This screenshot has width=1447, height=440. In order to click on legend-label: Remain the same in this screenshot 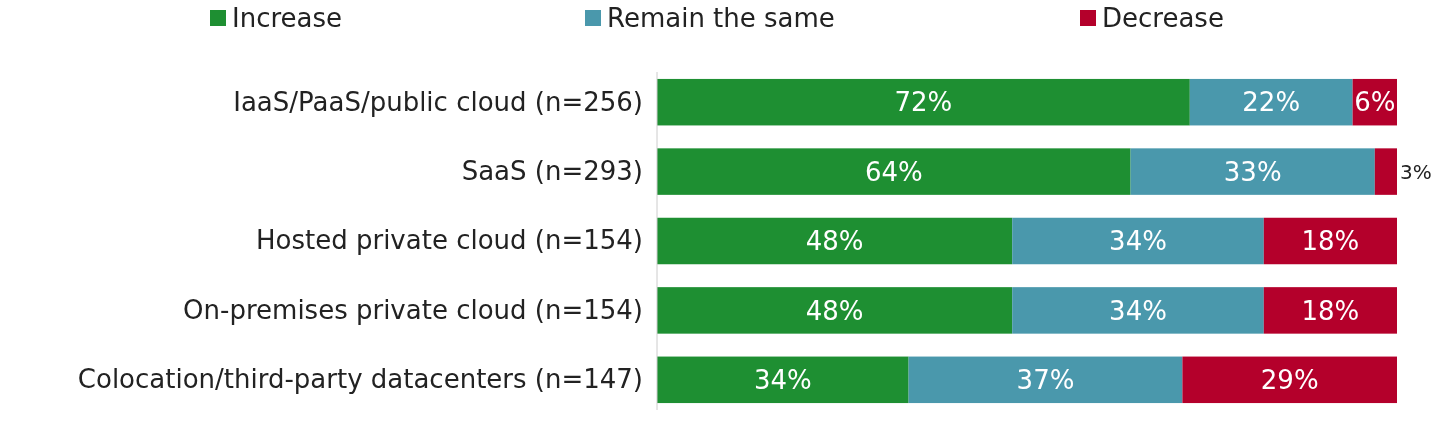, I will do `click(721, 18)`.